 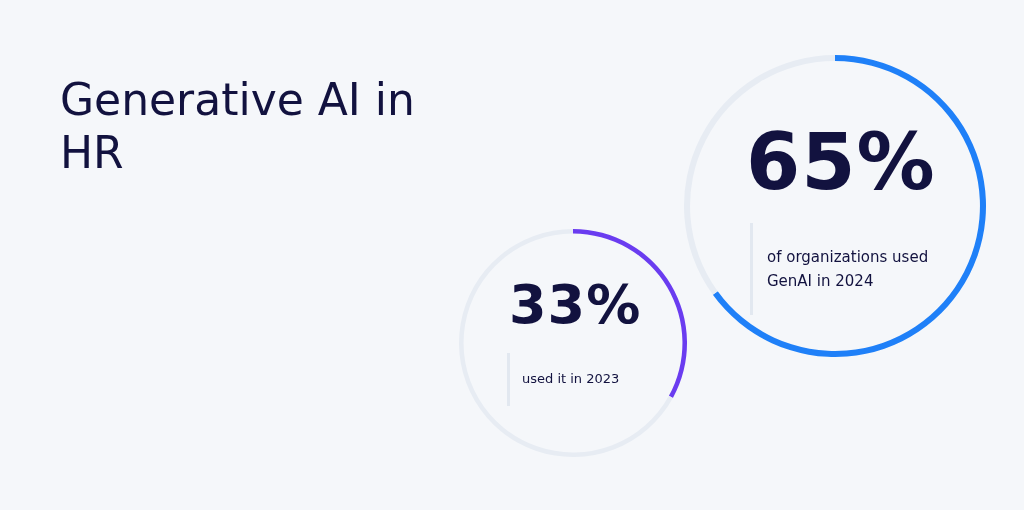 I want to click on text: Generative AI in HR, so click(x=238, y=127).